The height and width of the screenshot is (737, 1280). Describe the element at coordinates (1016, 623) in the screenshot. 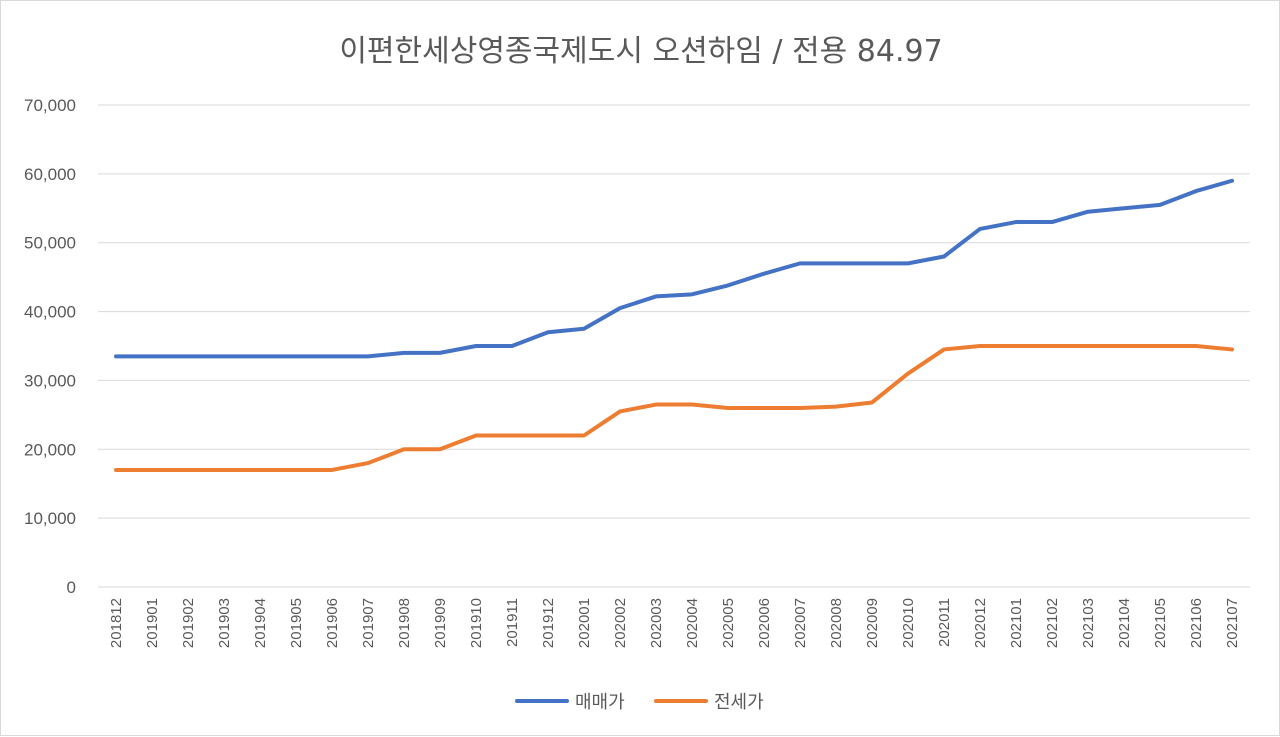

I see `x-tick-label: 202101` at that location.